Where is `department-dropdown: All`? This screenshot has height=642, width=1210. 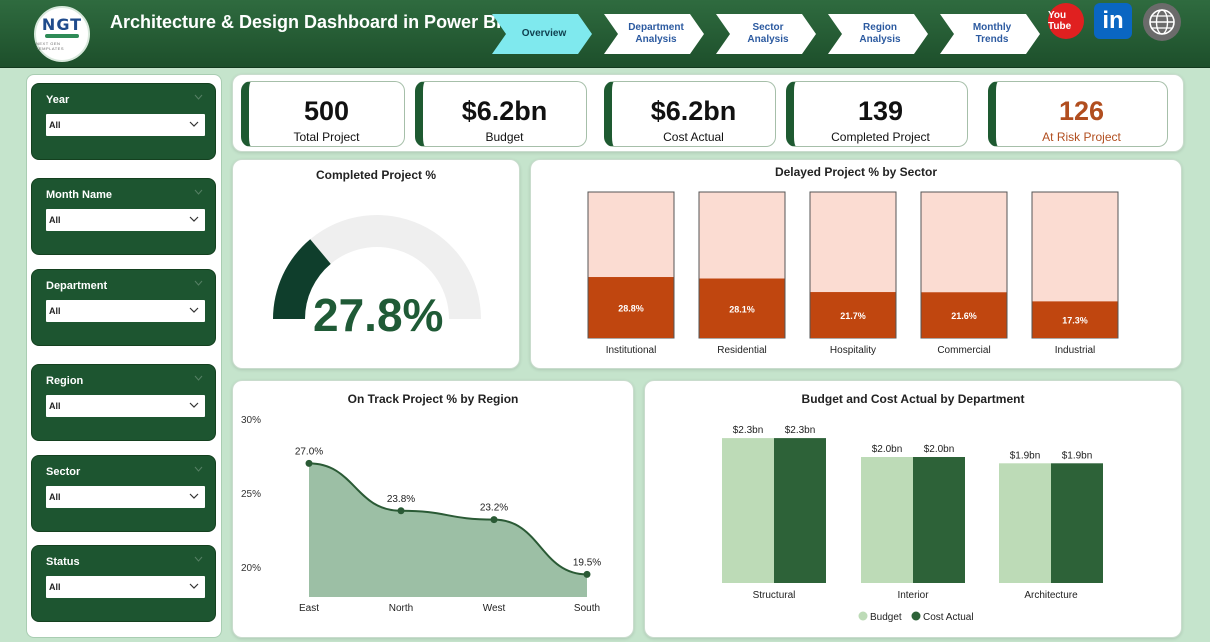
department-dropdown: All is located at coordinates (125, 311).